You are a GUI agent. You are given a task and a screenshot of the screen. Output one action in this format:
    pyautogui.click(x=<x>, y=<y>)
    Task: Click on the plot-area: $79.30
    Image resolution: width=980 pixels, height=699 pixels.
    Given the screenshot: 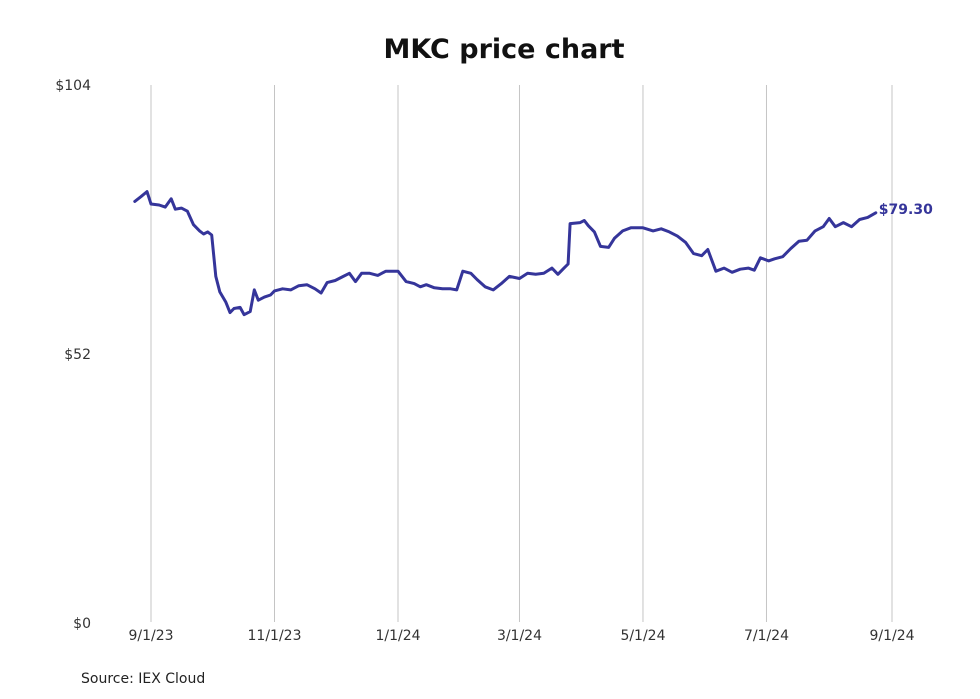 What is the action you would take?
    pyautogui.click(x=533, y=253)
    